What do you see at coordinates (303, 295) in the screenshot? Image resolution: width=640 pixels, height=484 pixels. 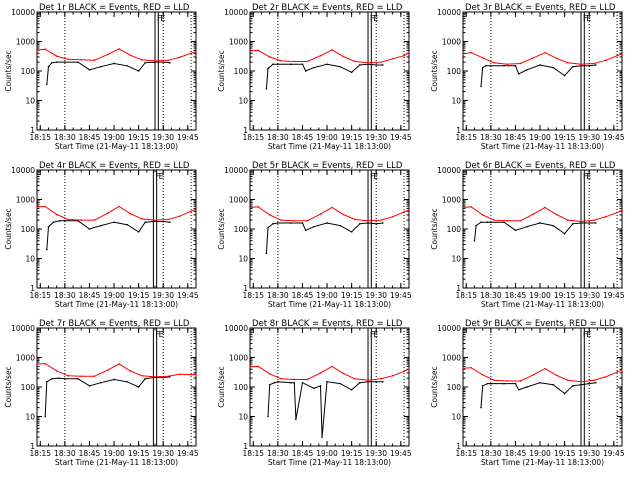 I see `x-tick-label: 18:45` at bounding box center [303, 295].